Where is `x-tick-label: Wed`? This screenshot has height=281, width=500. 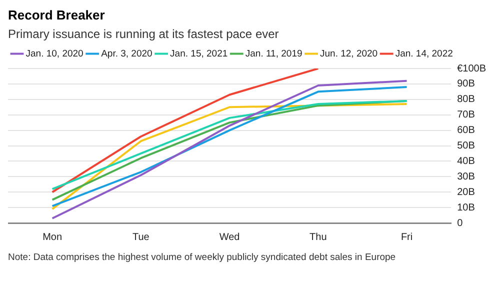 x-tick-label: Wed is located at coordinates (229, 237).